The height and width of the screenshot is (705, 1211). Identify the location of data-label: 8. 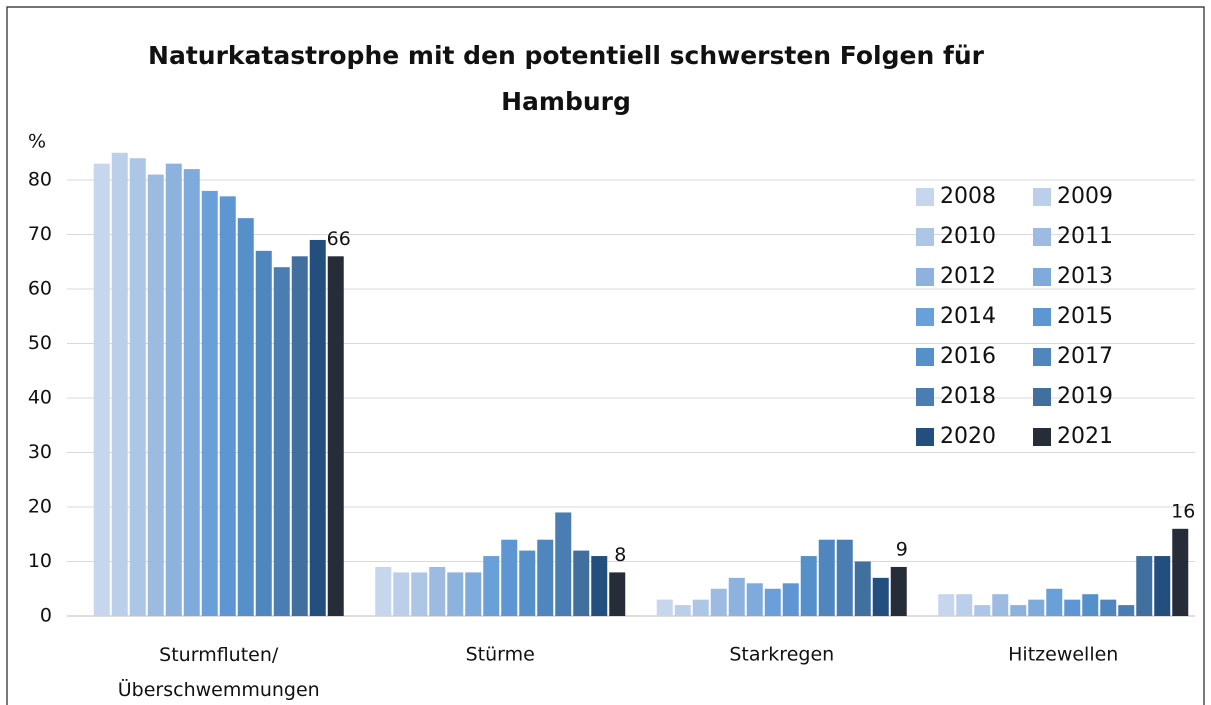
(620, 555).